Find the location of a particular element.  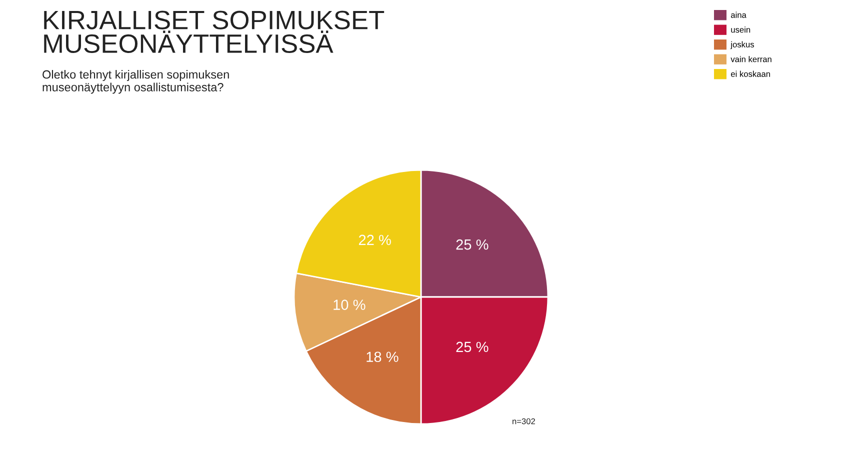

legend-label: usein is located at coordinates (740, 29).